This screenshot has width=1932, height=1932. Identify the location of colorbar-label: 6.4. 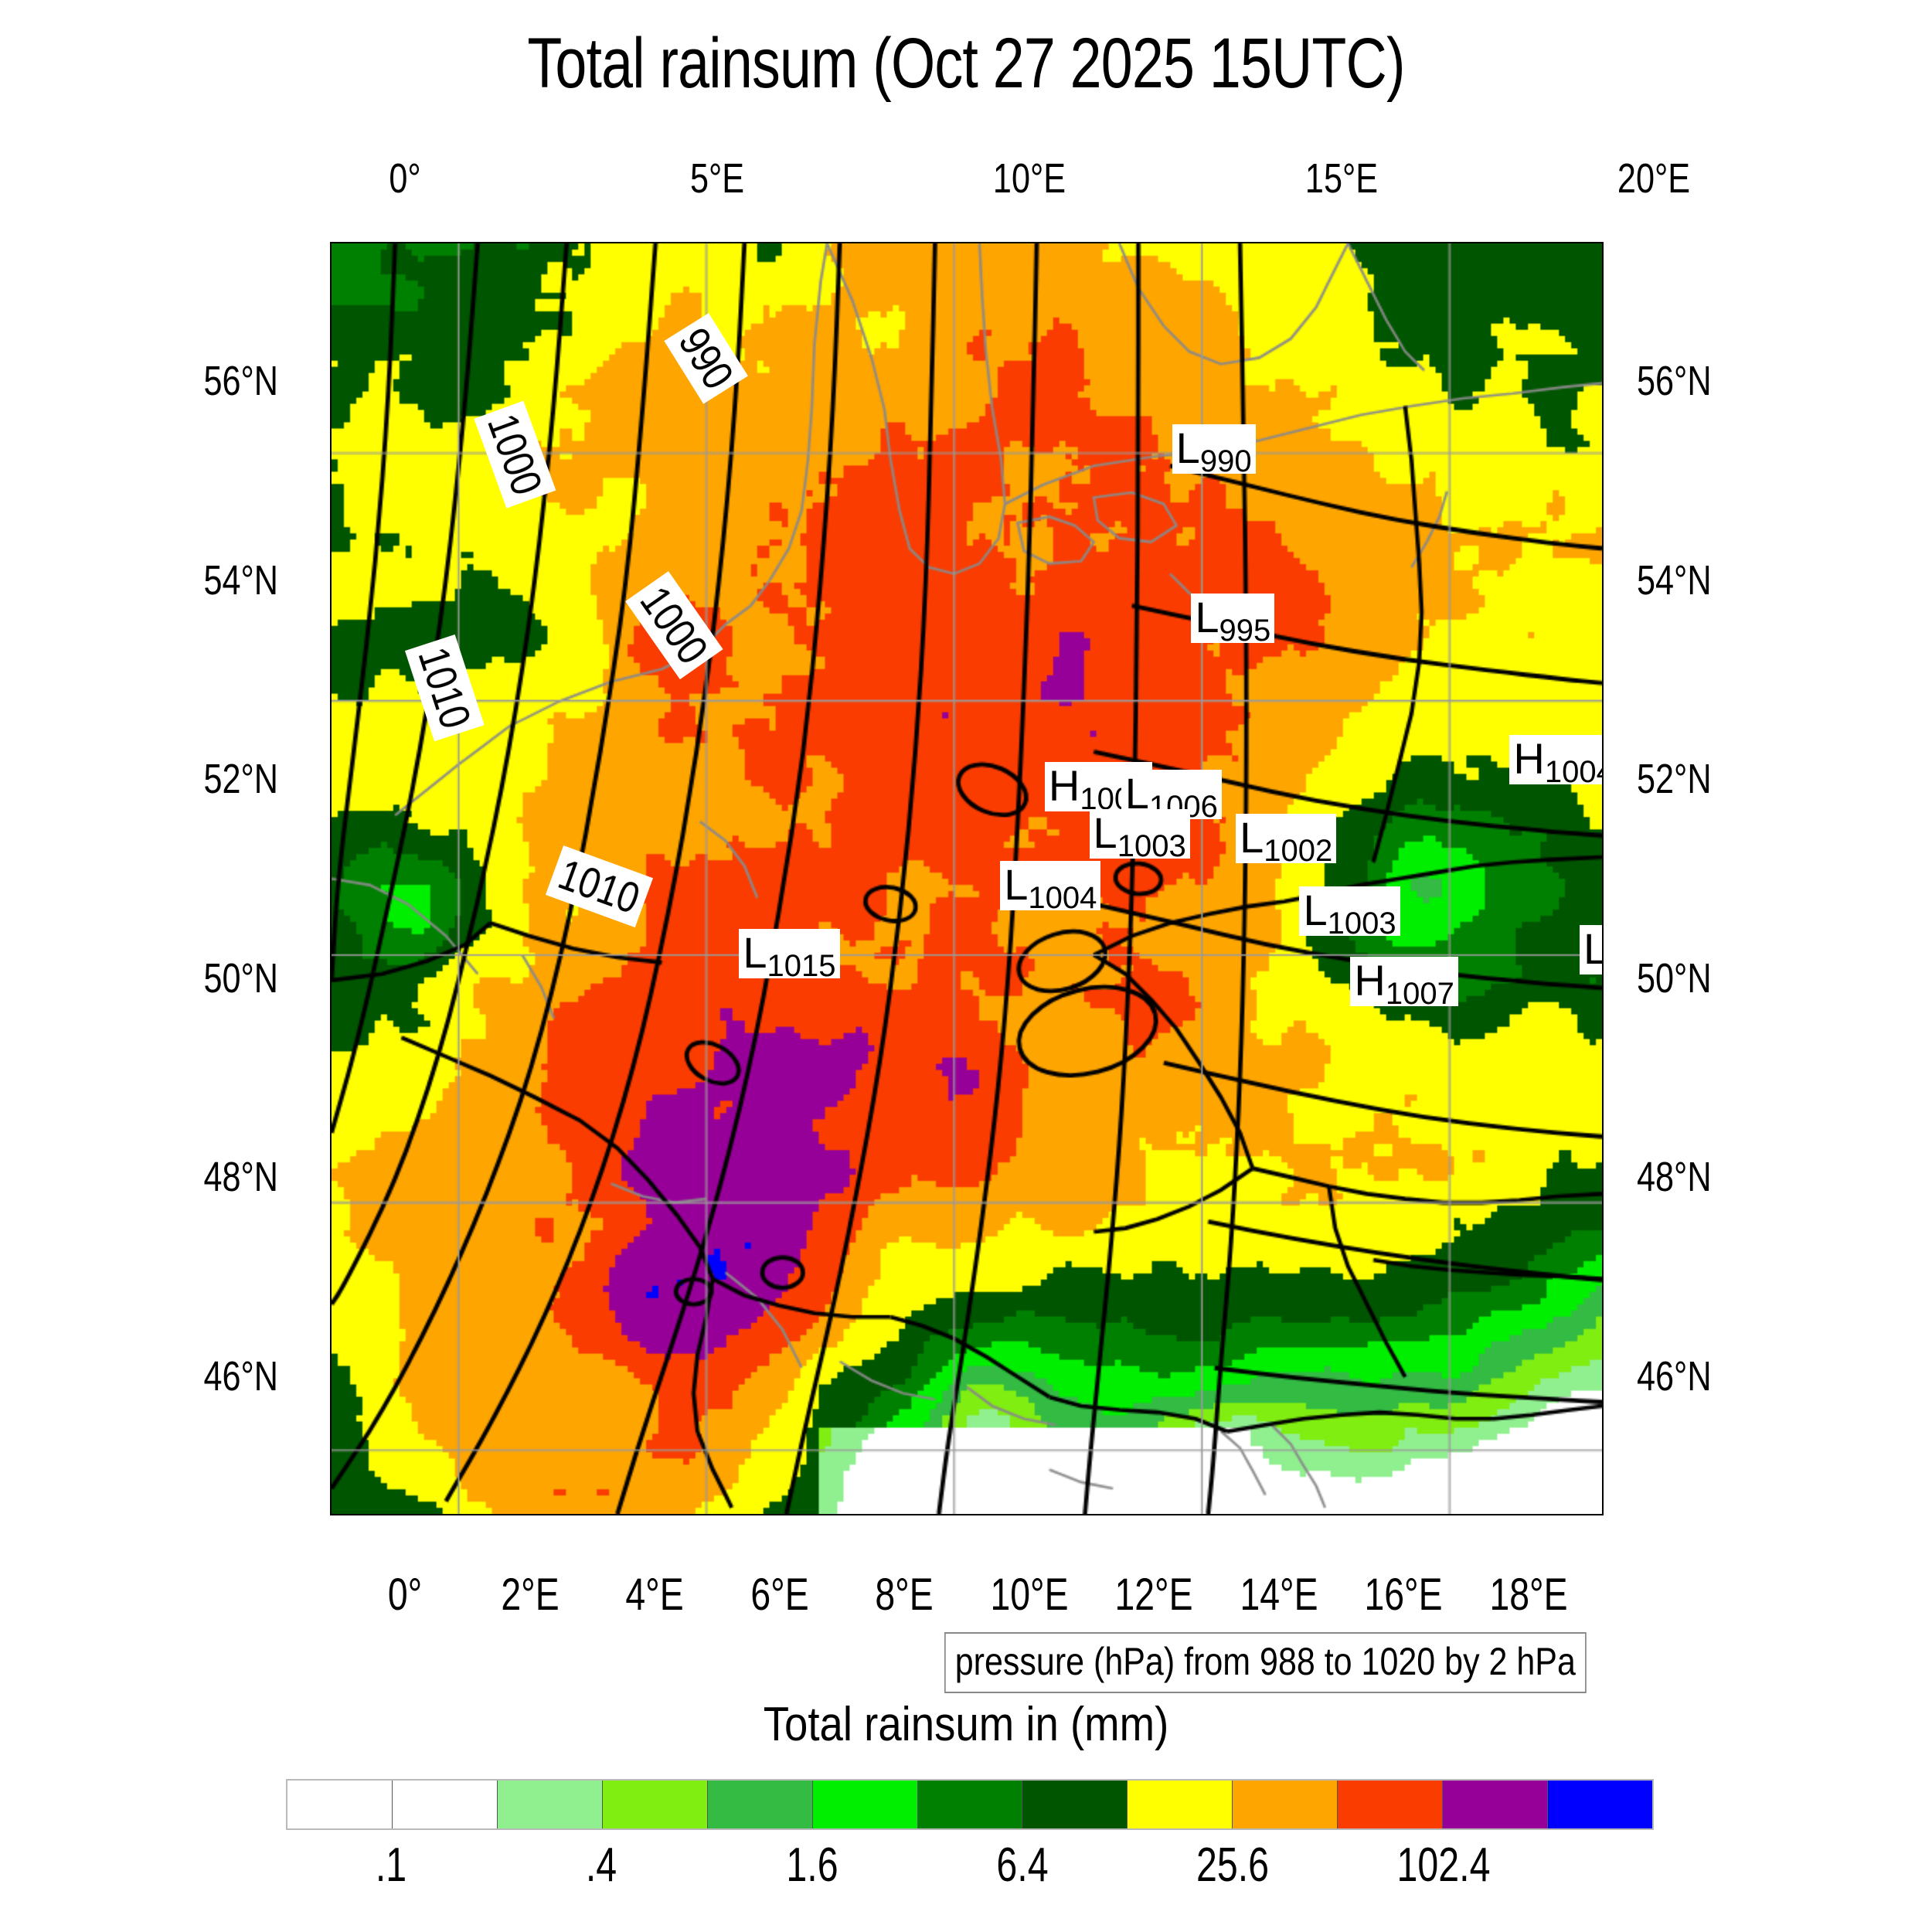
(1022, 1865).